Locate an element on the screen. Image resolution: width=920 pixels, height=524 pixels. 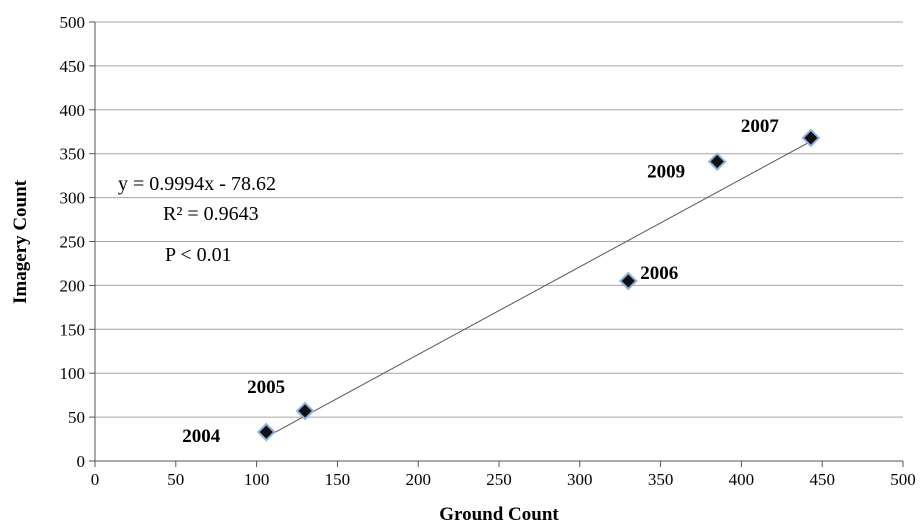
x-axis-ticks: 0 50 100 150 200 250 300 350 400 450 500 is located at coordinates (503, 475).